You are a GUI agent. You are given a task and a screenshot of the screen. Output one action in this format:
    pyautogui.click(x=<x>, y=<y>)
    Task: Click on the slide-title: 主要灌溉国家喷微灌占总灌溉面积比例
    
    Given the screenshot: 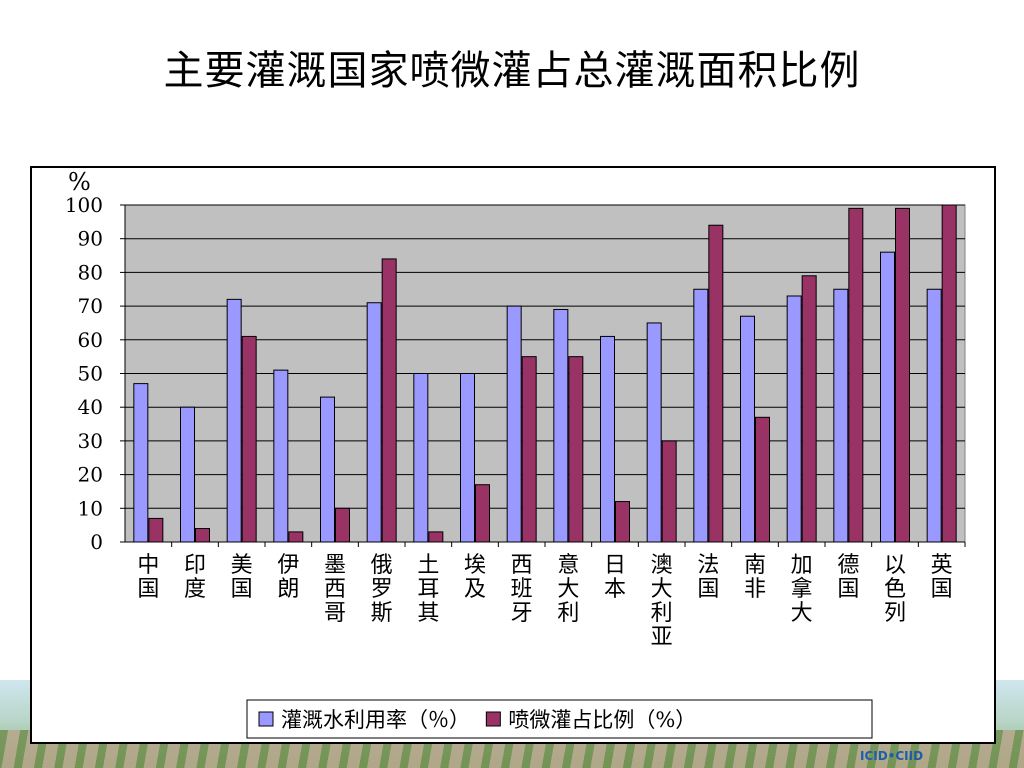 What is the action you would take?
    pyautogui.click(x=512, y=71)
    